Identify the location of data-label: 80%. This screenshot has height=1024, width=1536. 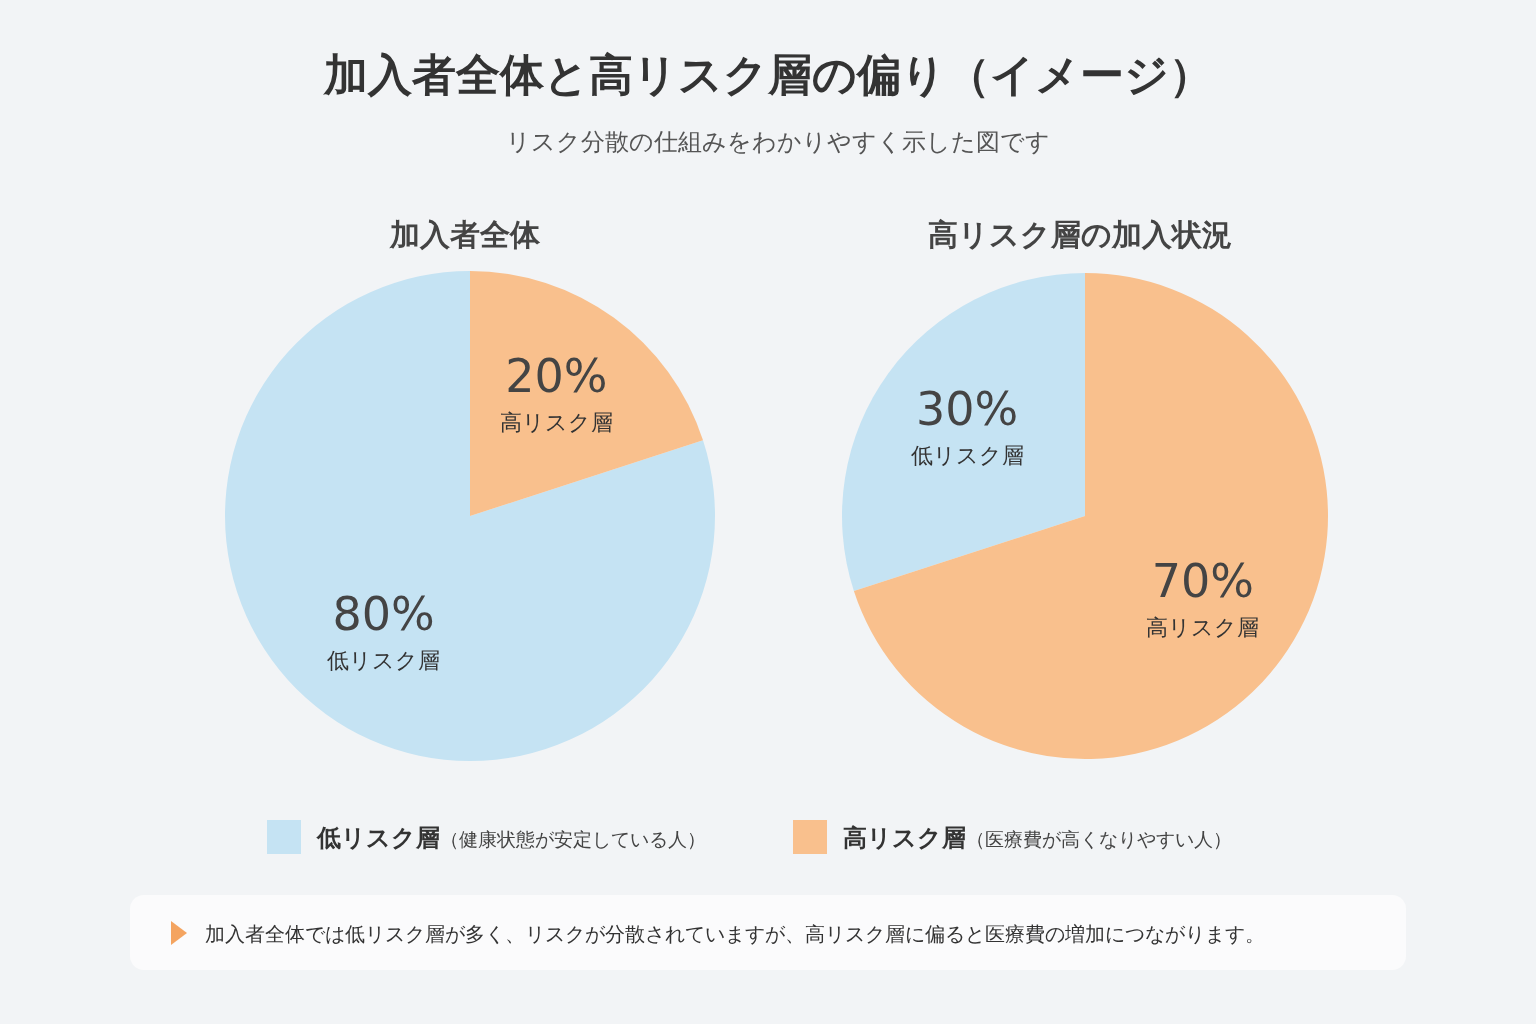
(383, 613).